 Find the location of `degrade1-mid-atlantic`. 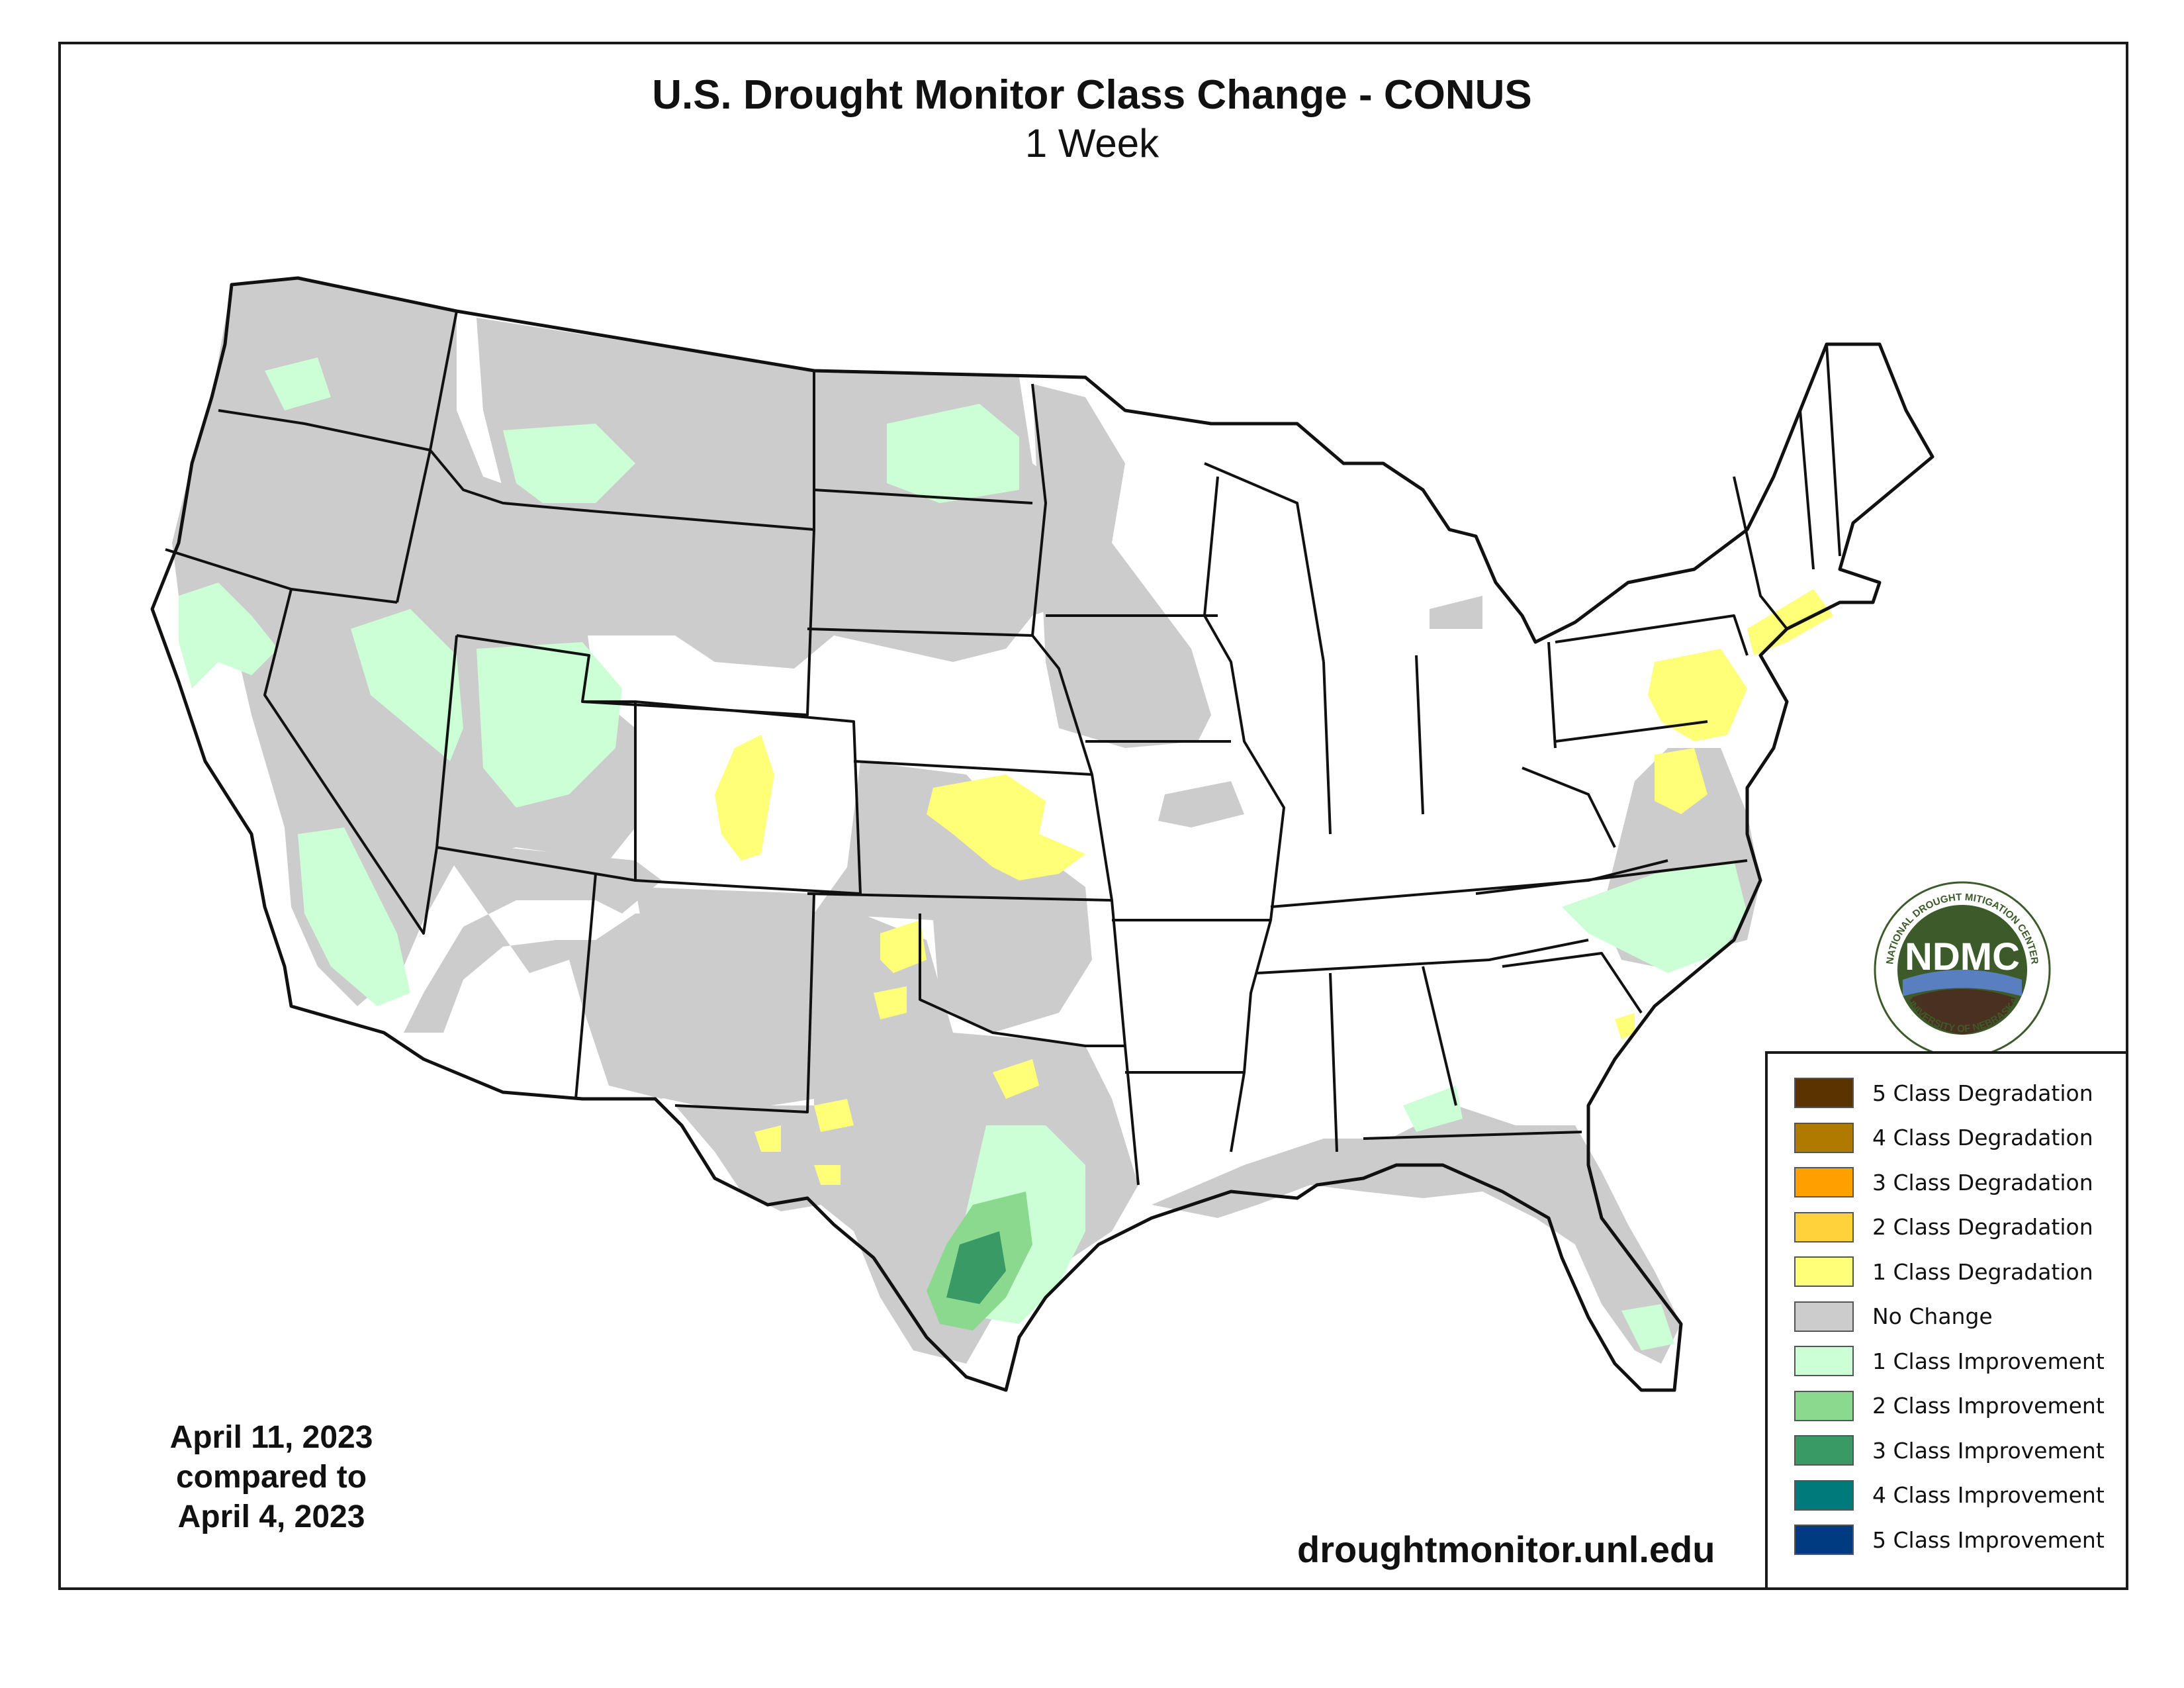

degrade1-mid-atlantic is located at coordinates (1698, 695).